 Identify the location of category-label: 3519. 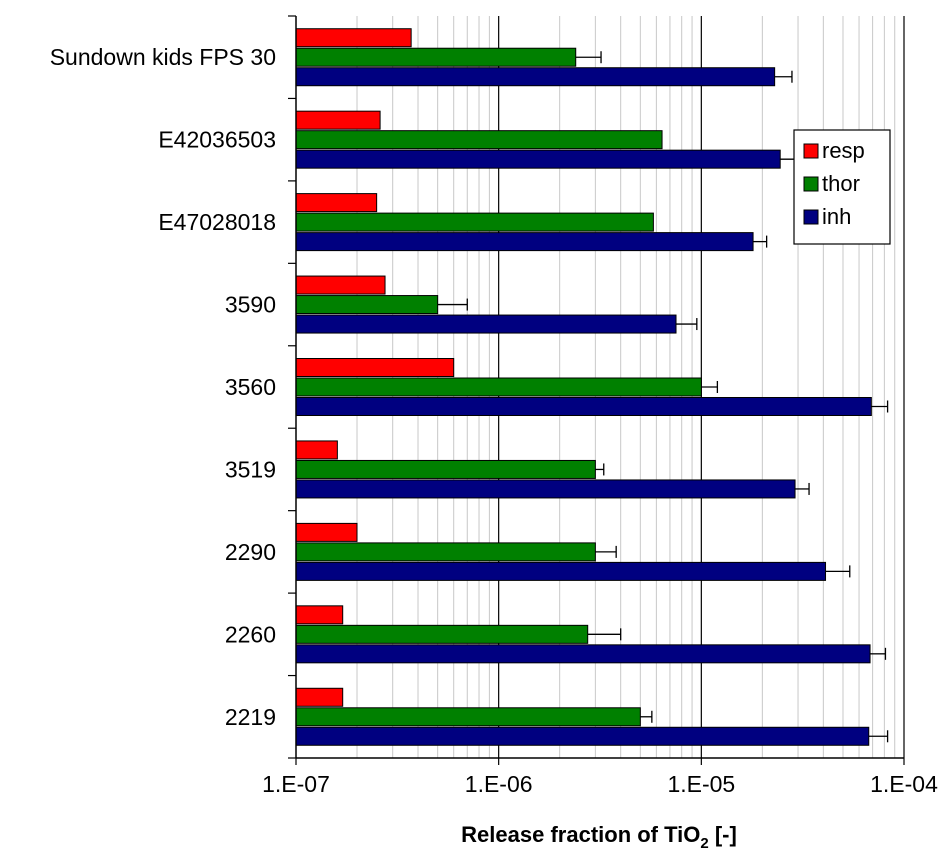
(250, 469).